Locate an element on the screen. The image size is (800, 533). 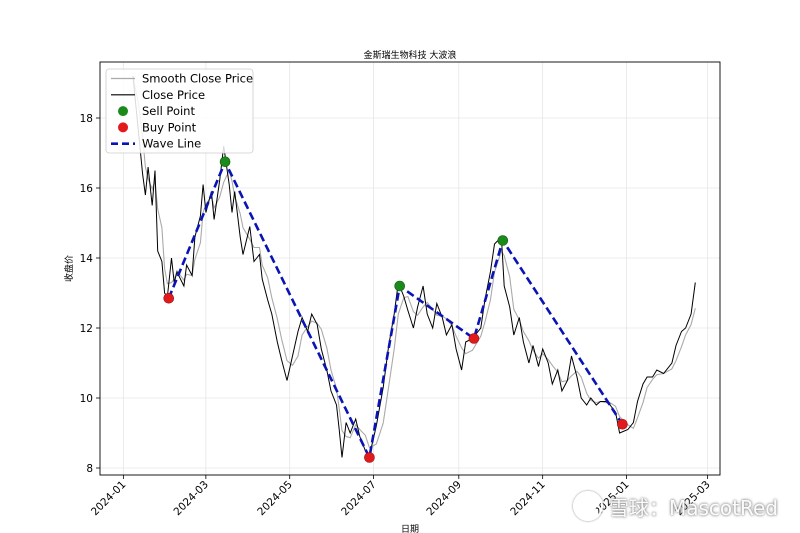
legend-box is located at coordinates (179, 111).